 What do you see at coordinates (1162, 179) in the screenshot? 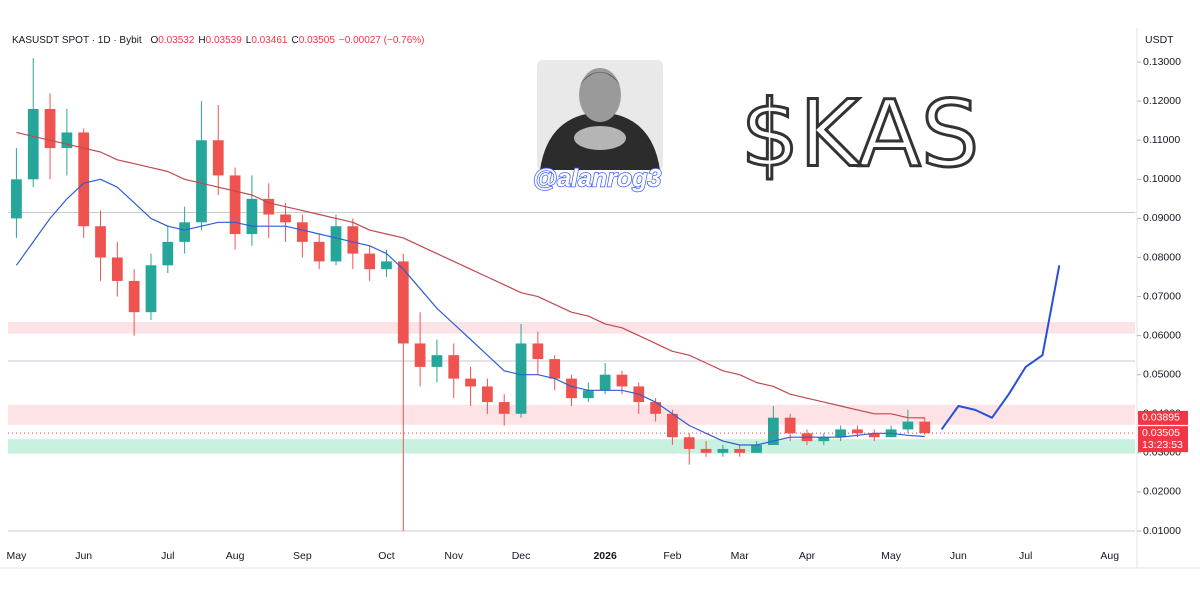
I see `y-tick-label: 0.10000` at bounding box center [1162, 179].